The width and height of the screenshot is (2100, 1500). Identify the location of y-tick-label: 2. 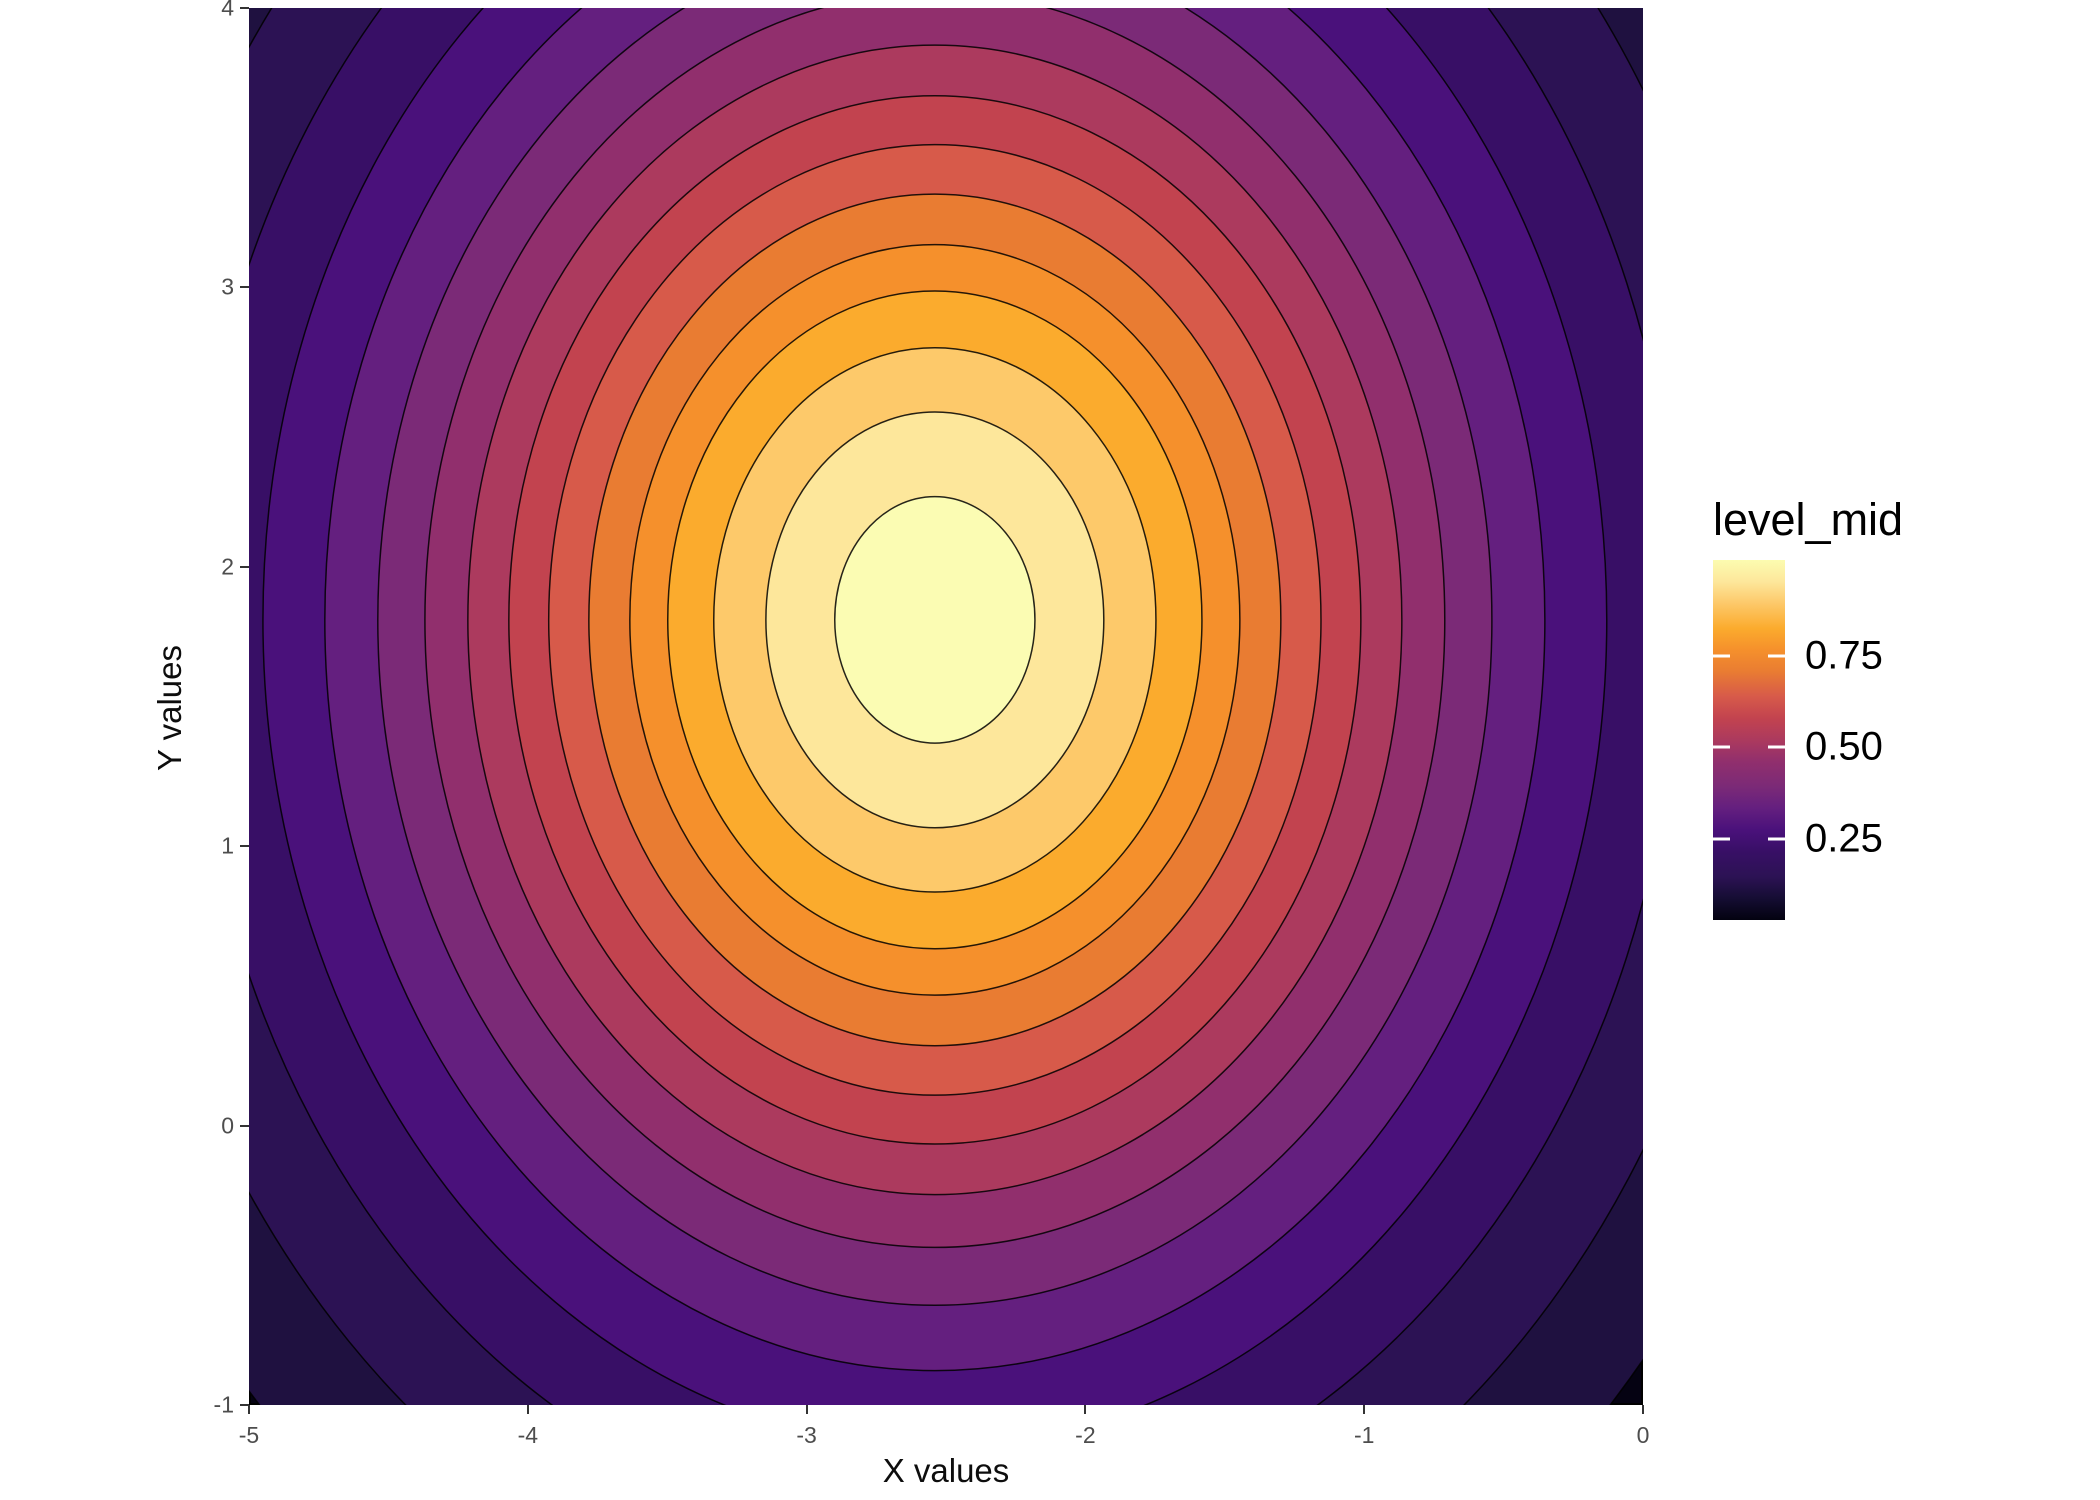
(227, 566).